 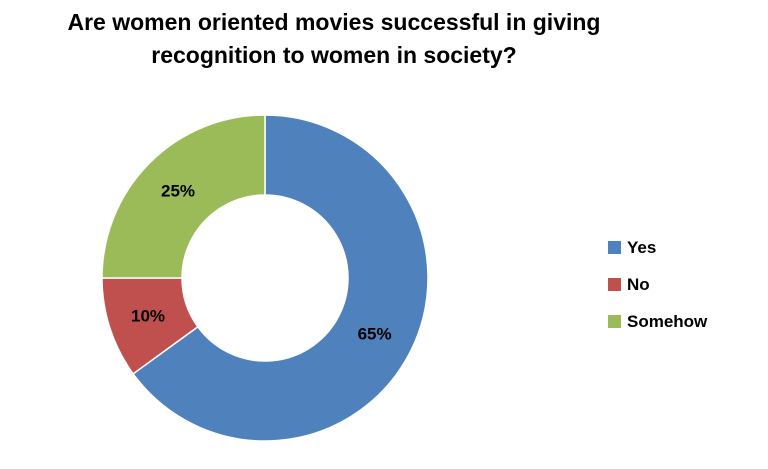 What do you see at coordinates (334, 55) in the screenshot?
I see `chart-title-line-2: recognition to women in society?` at bounding box center [334, 55].